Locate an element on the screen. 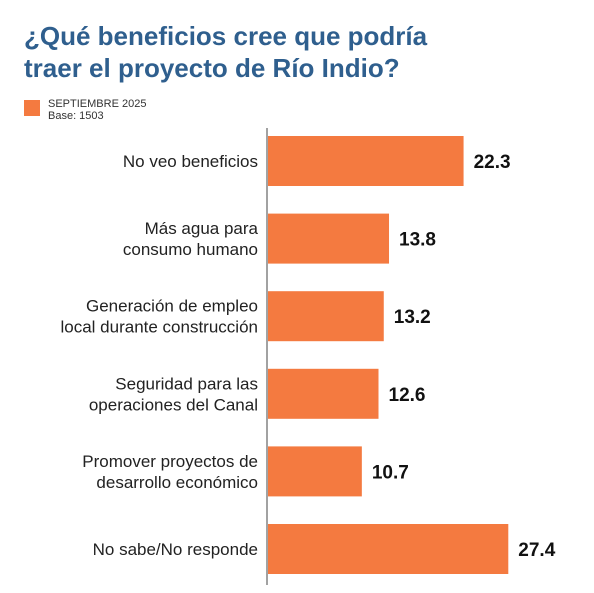  category-label-2-0: Generación de empleo is located at coordinates (172, 306).